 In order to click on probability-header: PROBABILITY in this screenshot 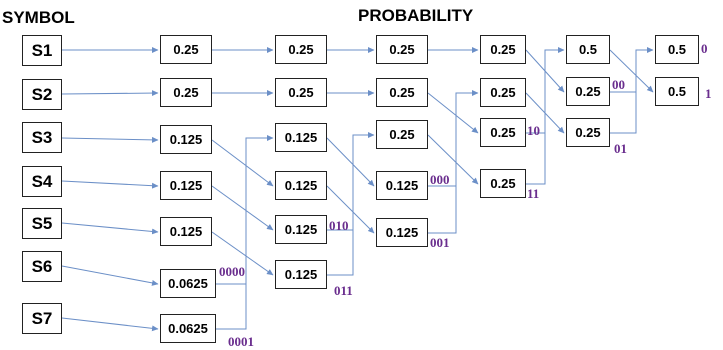, I will do `click(416, 15)`.